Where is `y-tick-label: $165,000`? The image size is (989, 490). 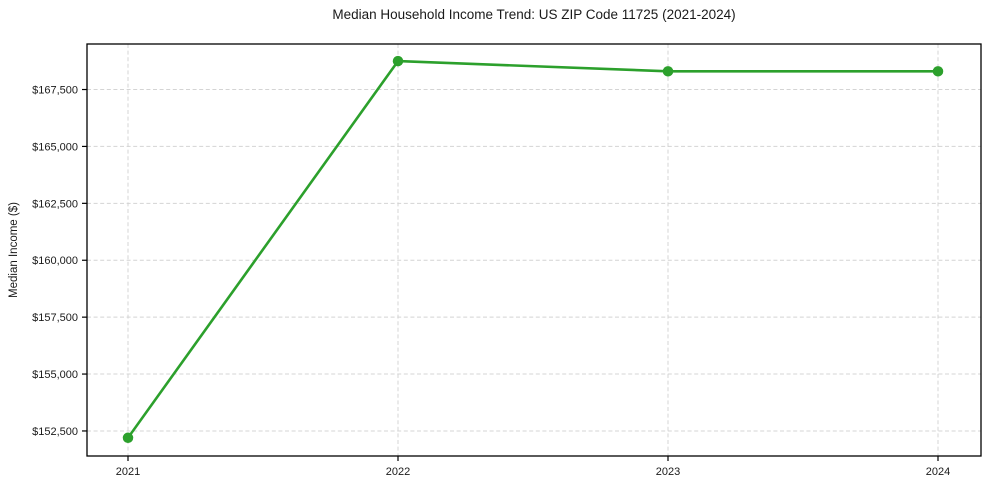
y-tick-label: $165,000 is located at coordinates (55, 147).